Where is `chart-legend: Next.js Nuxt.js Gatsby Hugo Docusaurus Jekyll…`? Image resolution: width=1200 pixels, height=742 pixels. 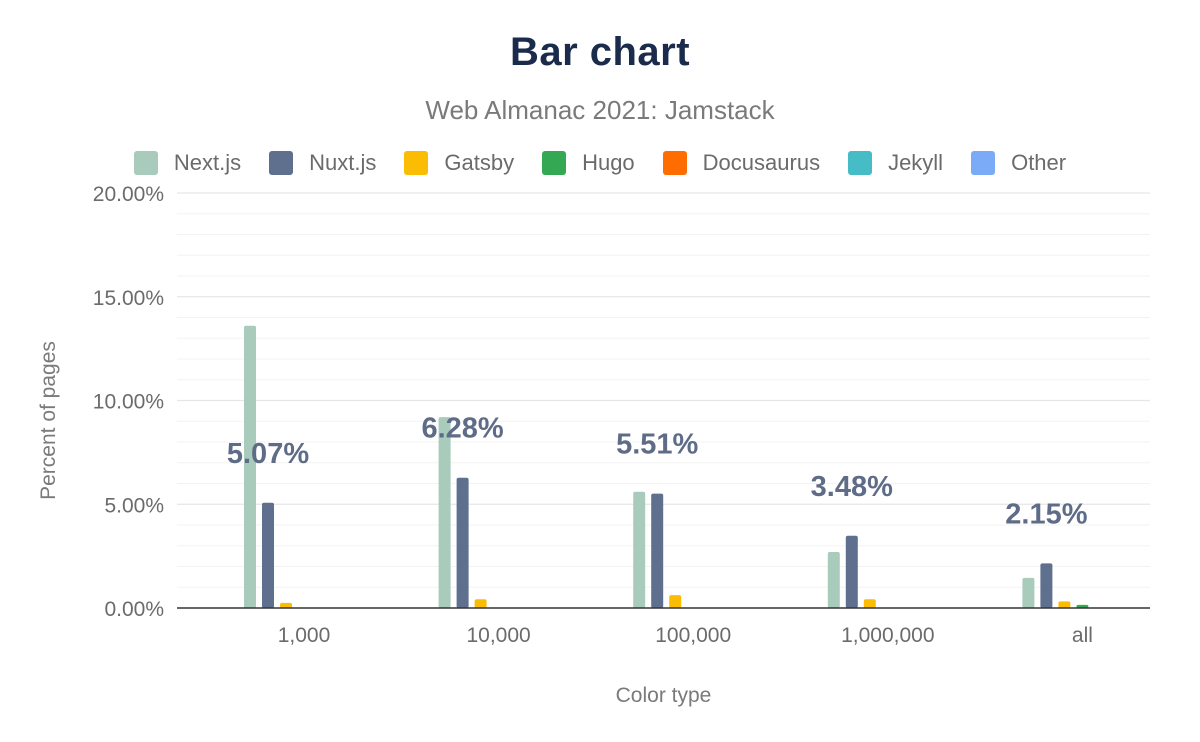 chart-legend: Next.js Nuxt.js Gatsby Hugo Docusaurus Jekyll… is located at coordinates (600, 163).